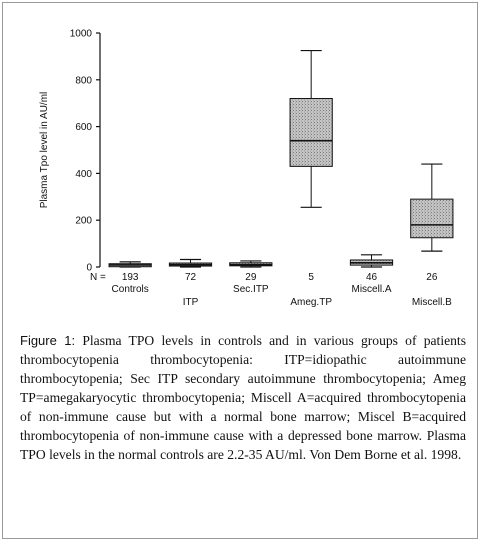 The width and height of the screenshot is (482, 543). Describe the element at coordinates (432, 302) in the screenshot. I see `category-label: Miscell.B` at that location.